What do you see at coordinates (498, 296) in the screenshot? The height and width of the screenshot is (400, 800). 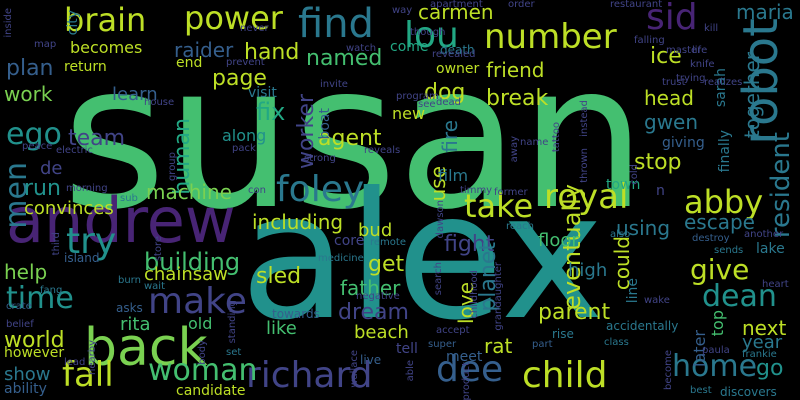 I see `word-grandaughter: grandaughter` at bounding box center [498, 296].